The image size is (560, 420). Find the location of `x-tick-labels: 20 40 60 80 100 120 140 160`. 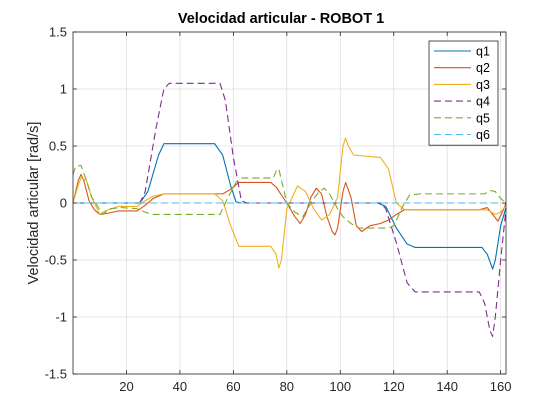

x-tick-labels: 20 40 60 80 100 120 140 160 is located at coordinates (315, 386).